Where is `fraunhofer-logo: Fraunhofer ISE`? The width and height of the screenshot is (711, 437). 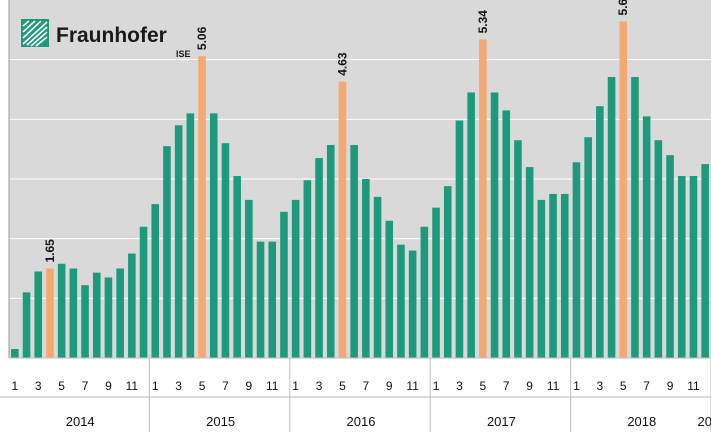
fraunhofer-logo: Fraunhofer ISE is located at coordinates (106, 39).